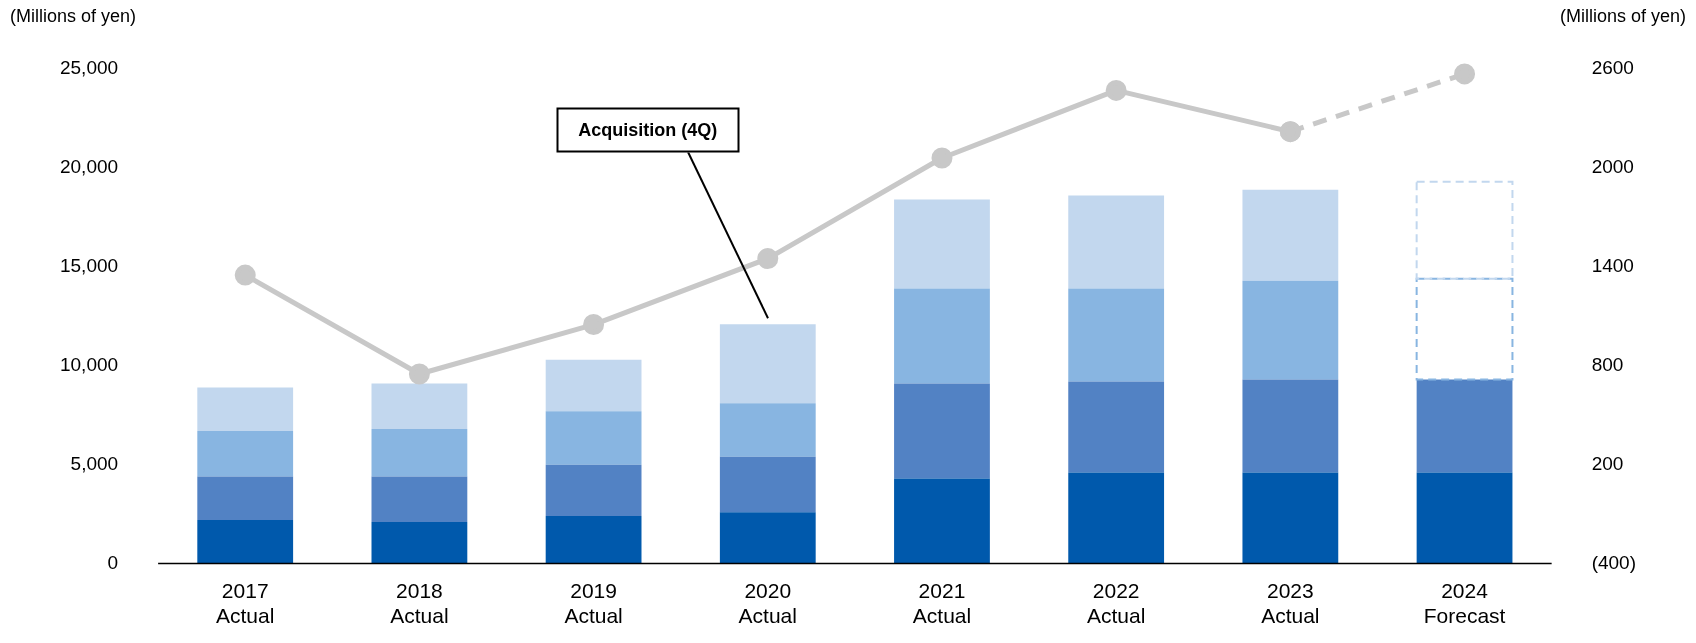  What do you see at coordinates (1607, 463) in the screenshot?
I see `y2-tick-label: 200` at bounding box center [1607, 463].